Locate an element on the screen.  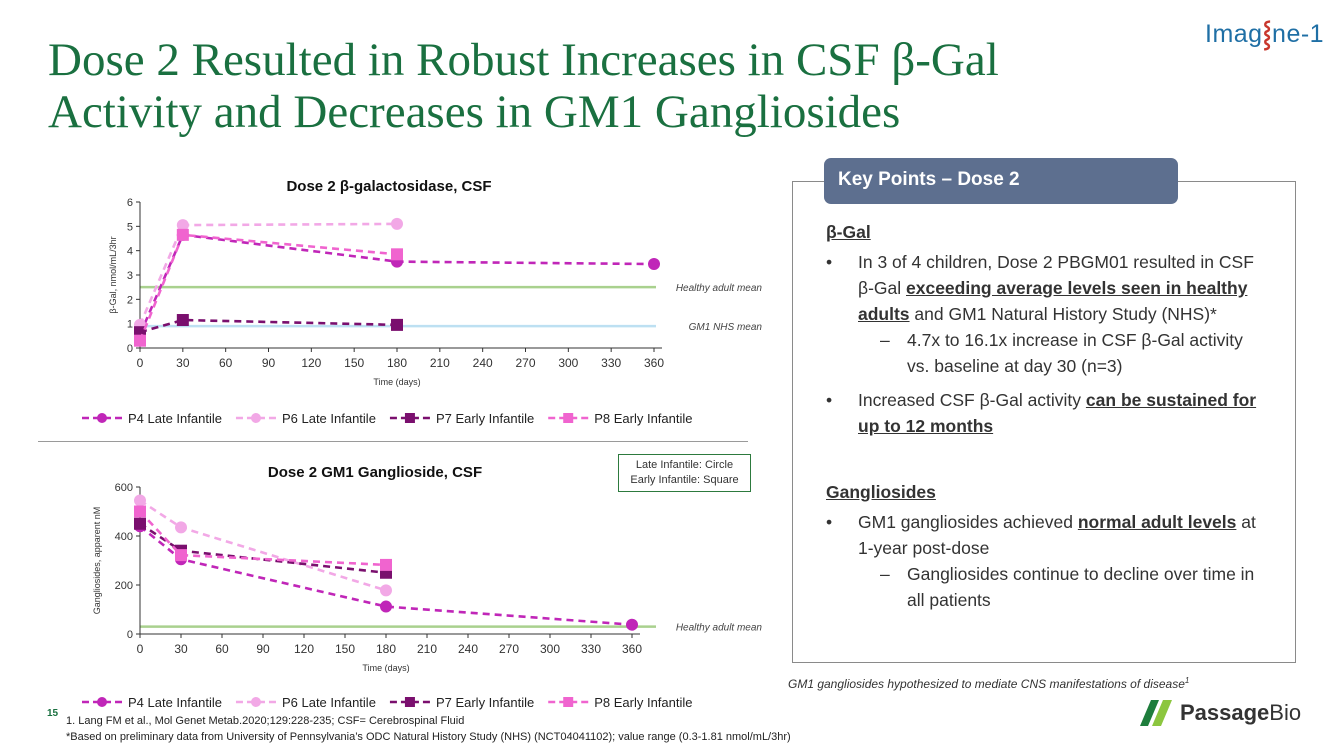
bullet-text: GM1 gangliosides achieved is located at coordinates (968, 522).